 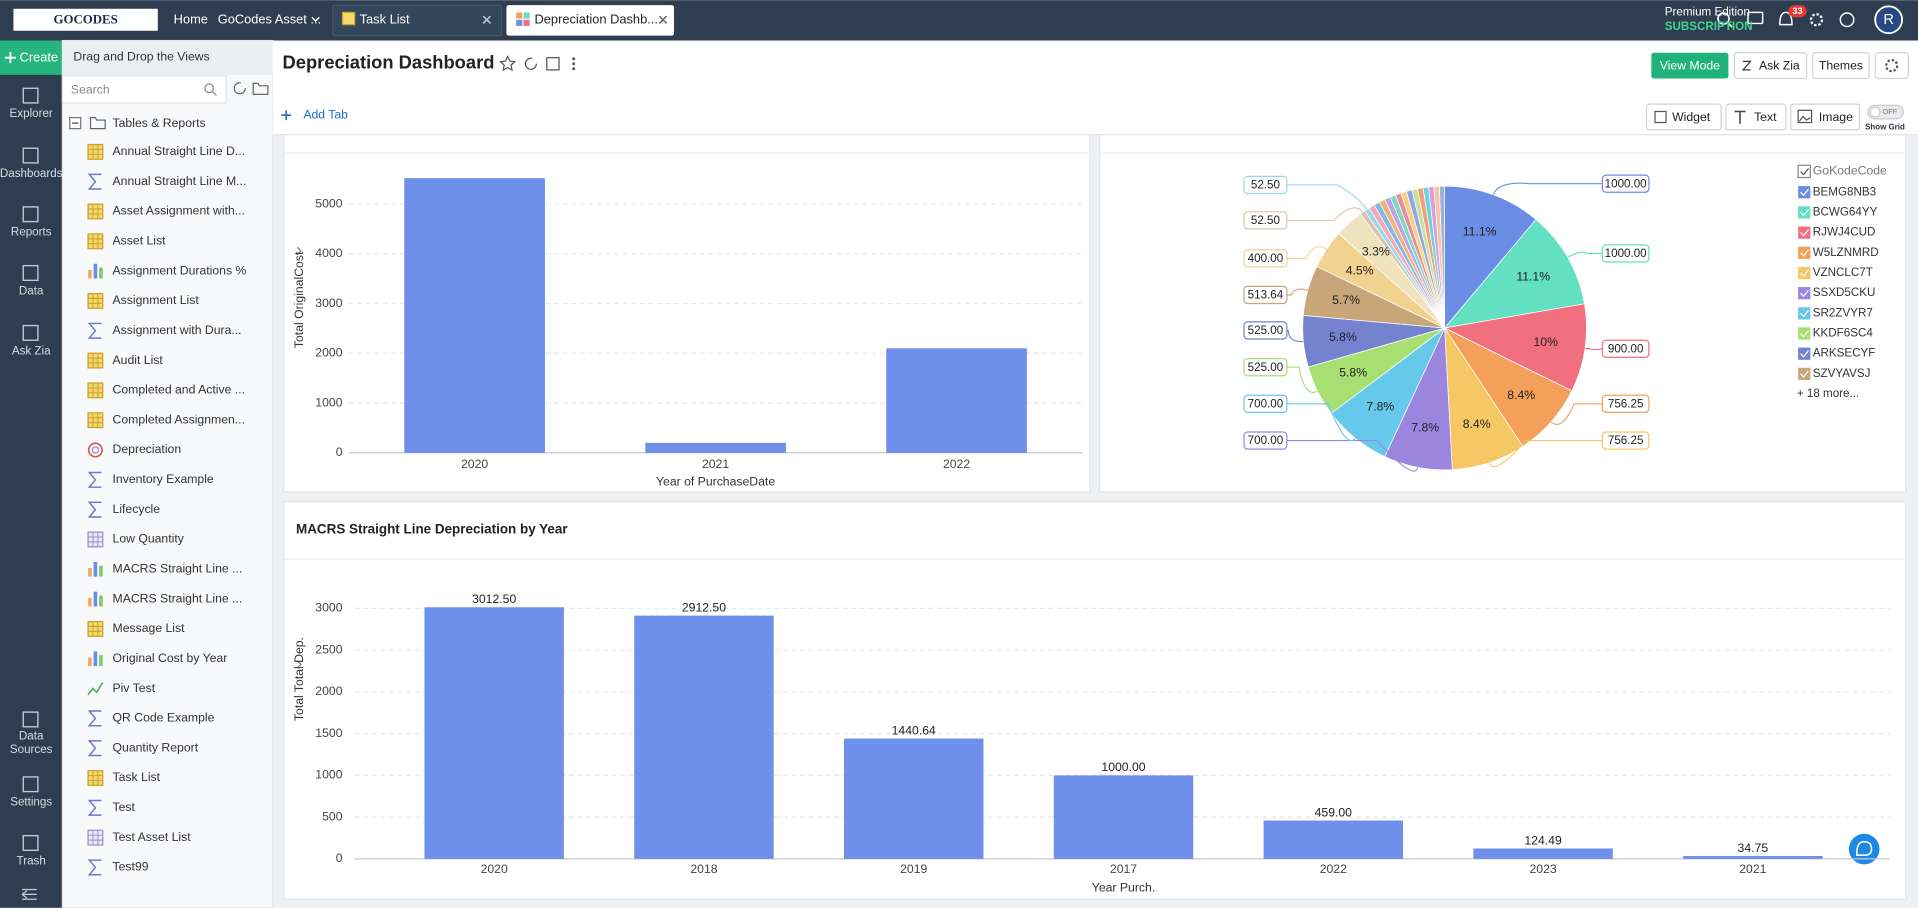 I want to click on sidebar-item: Depreciation, so click(x=147, y=449).